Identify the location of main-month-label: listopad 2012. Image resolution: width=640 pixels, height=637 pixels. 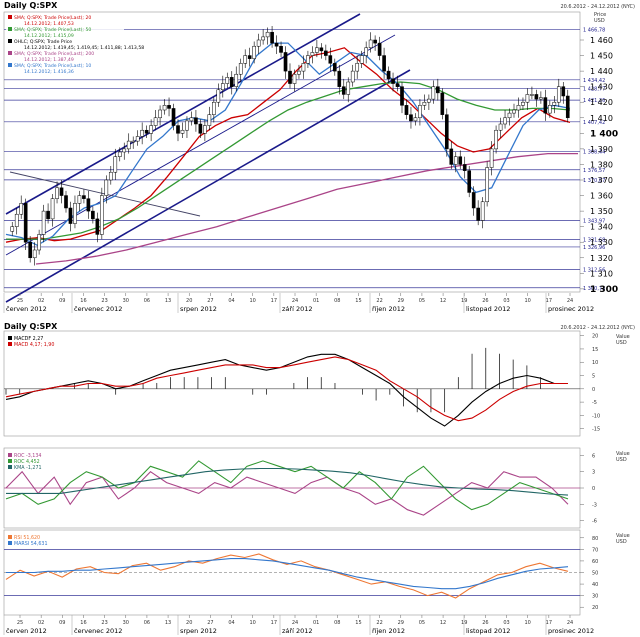
(488, 309).